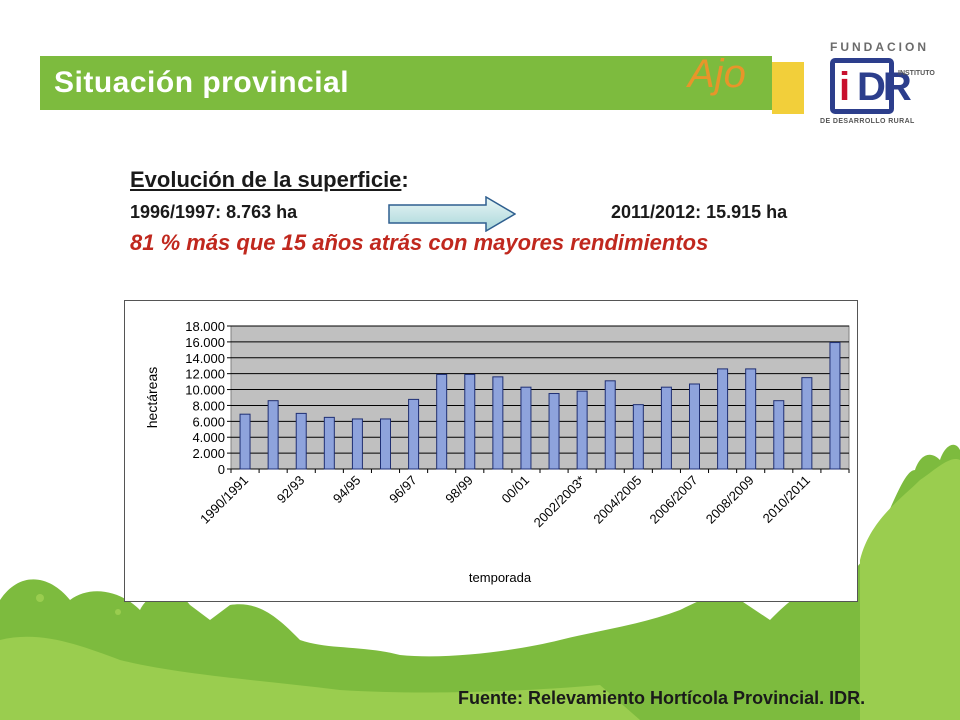 Image resolution: width=960 pixels, height=720 pixels. Describe the element at coordinates (452, 214) in the screenshot. I see `right-arrow-icon` at that location.